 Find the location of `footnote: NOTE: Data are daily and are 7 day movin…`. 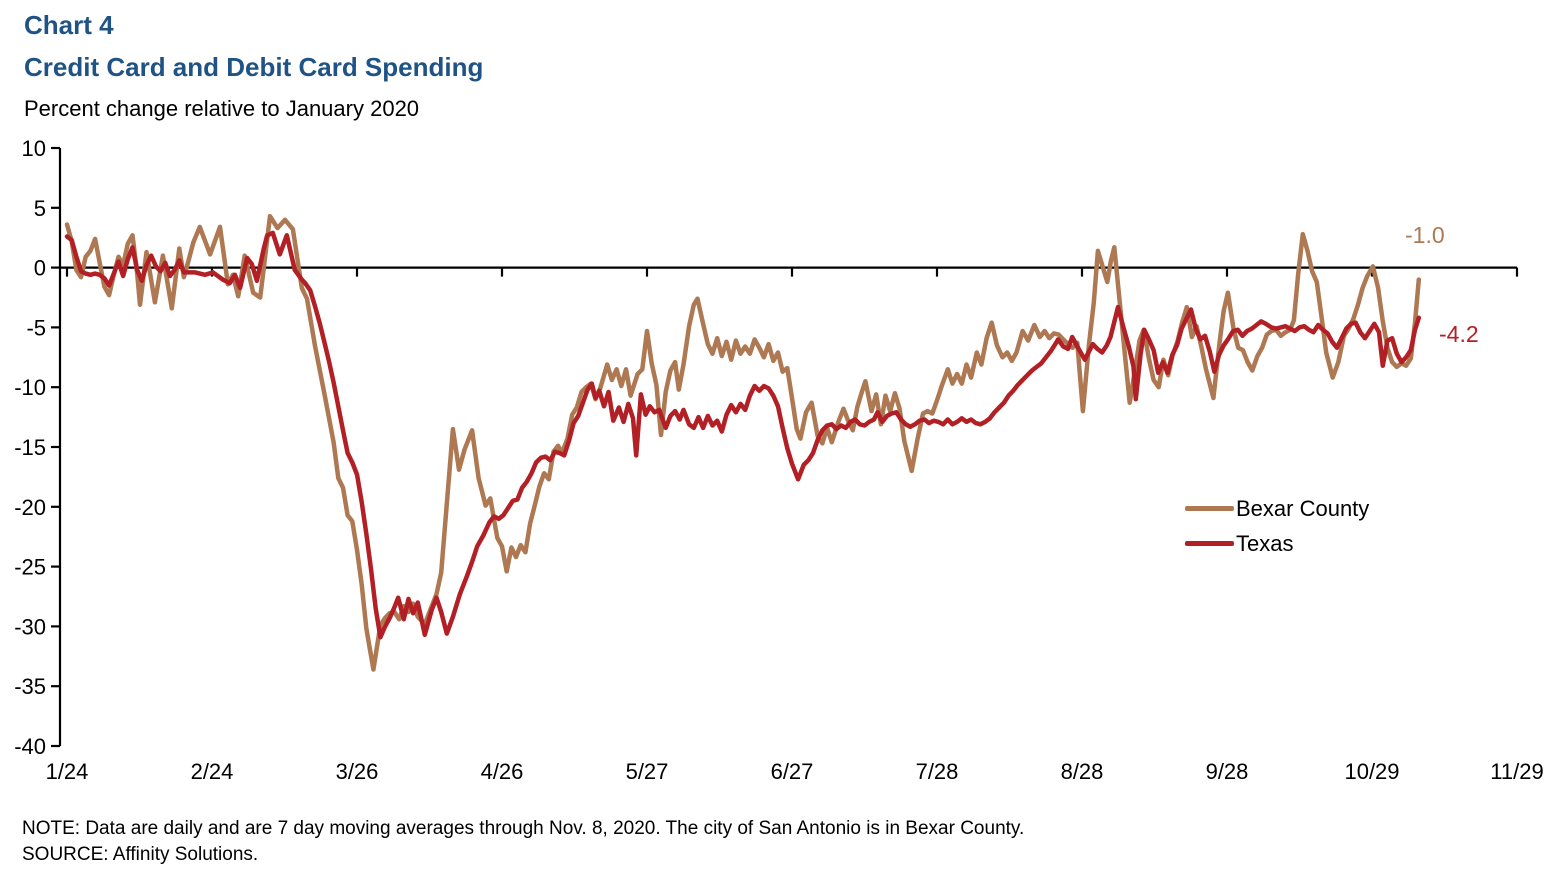

footnote: NOTE: Data are daily and are 7 day movin… is located at coordinates (523, 842).